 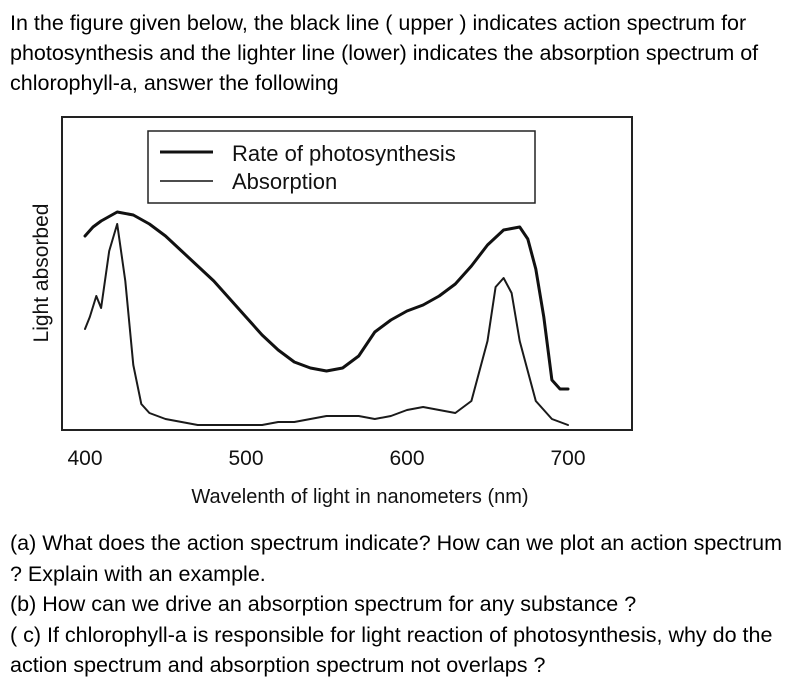 I want to click on legend: Rate of photosynthesis Absorption, so click(x=341, y=167).